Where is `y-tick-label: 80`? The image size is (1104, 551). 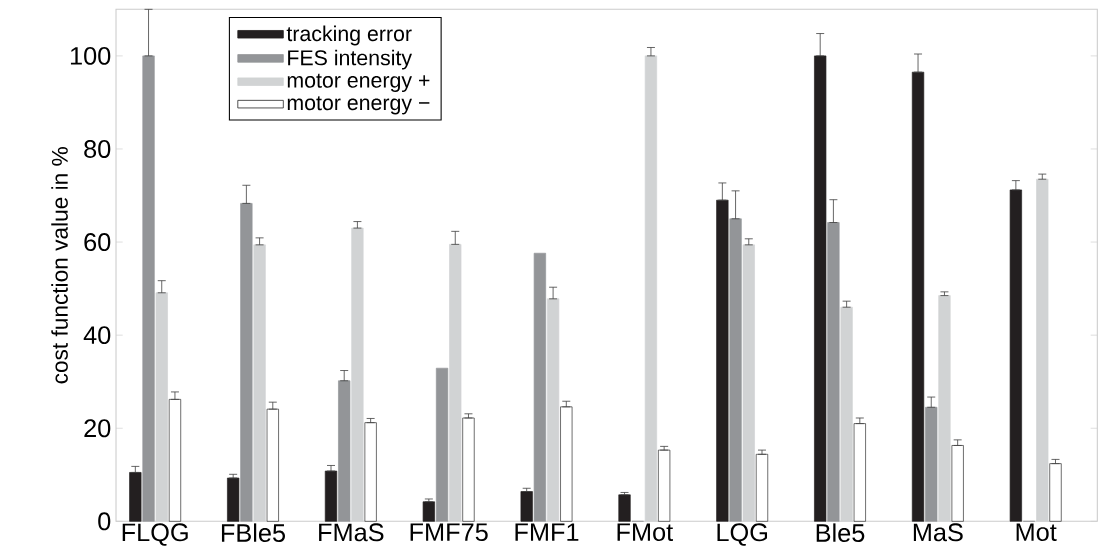 y-tick-label: 80 is located at coordinates (97, 149).